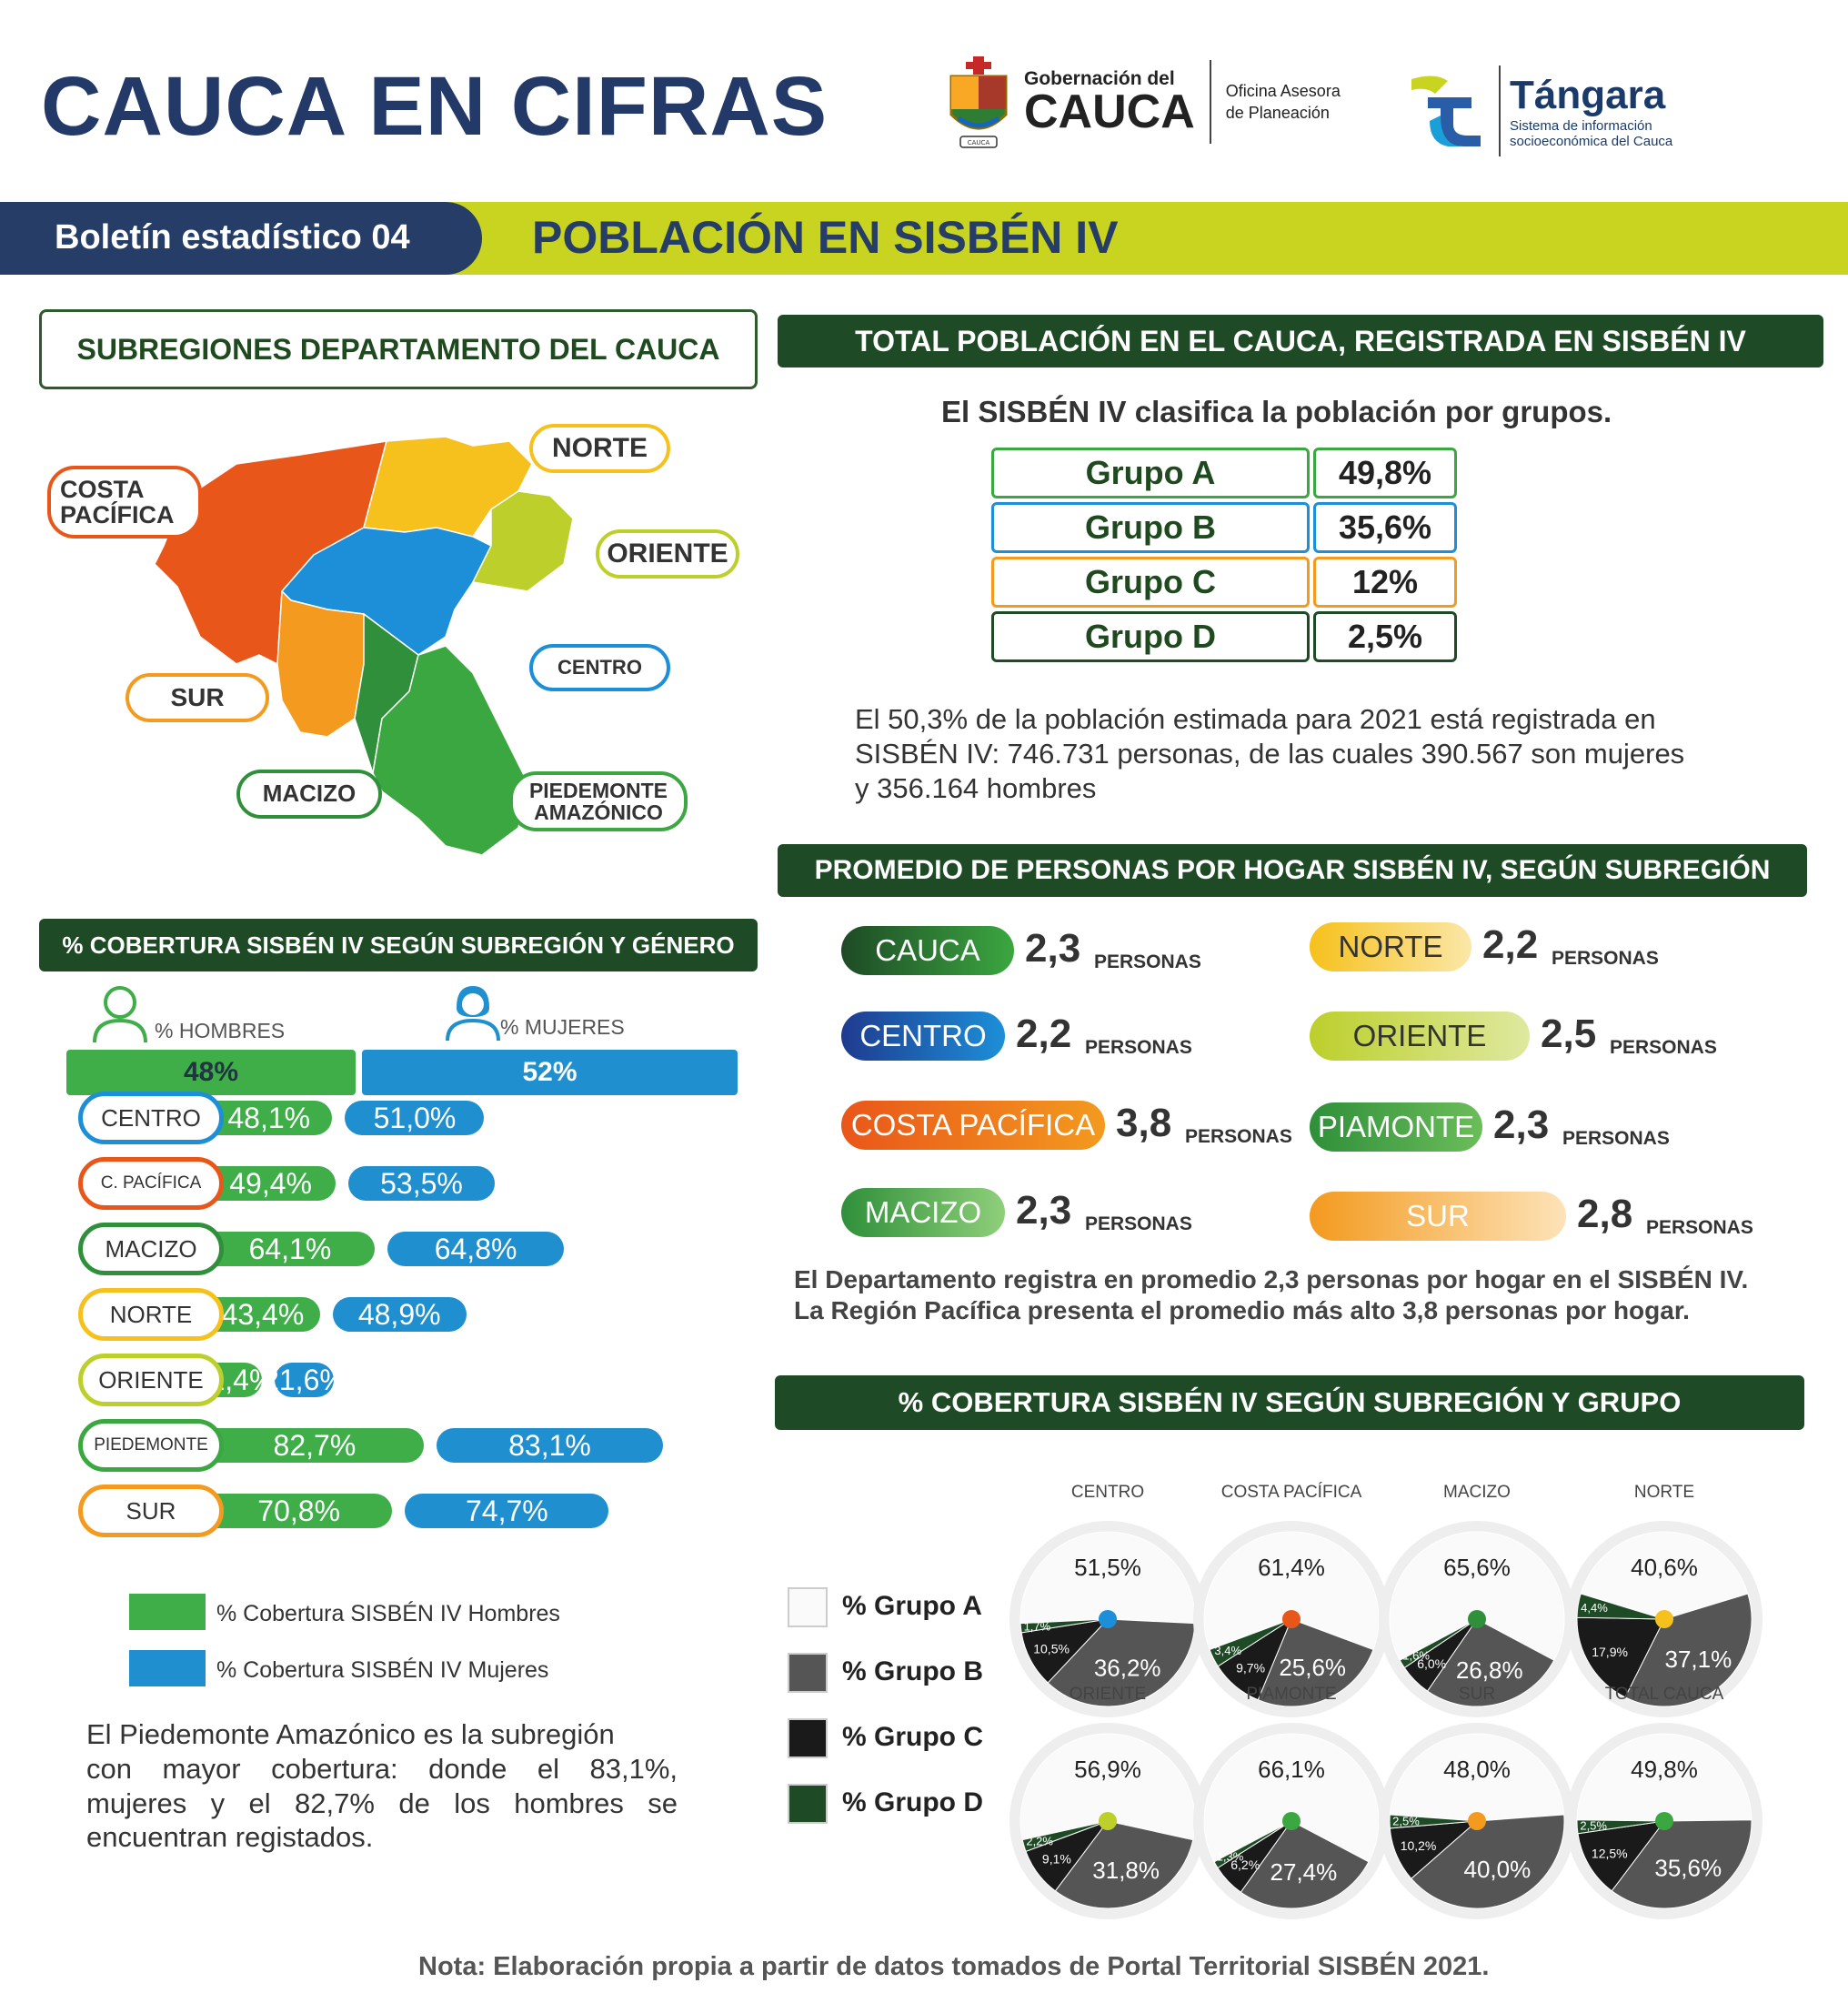 Image resolution: width=1848 pixels, height=1993 pixels. I want to click on pie-slice-label: 40,0%, so click(1498, 1870).